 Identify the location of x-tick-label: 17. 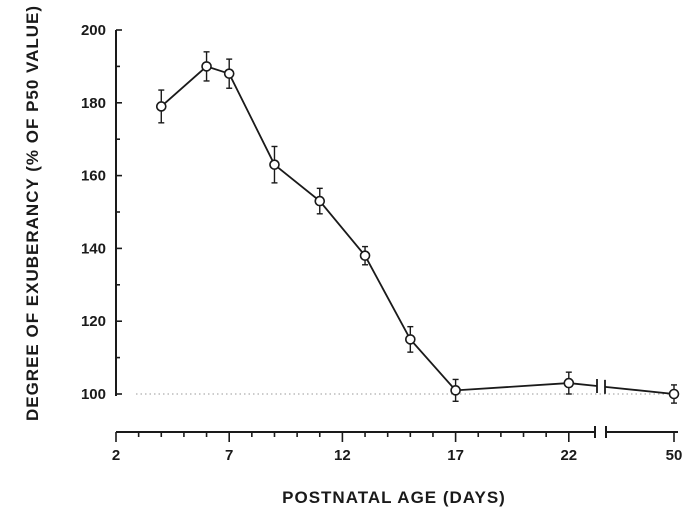
(455, 455).